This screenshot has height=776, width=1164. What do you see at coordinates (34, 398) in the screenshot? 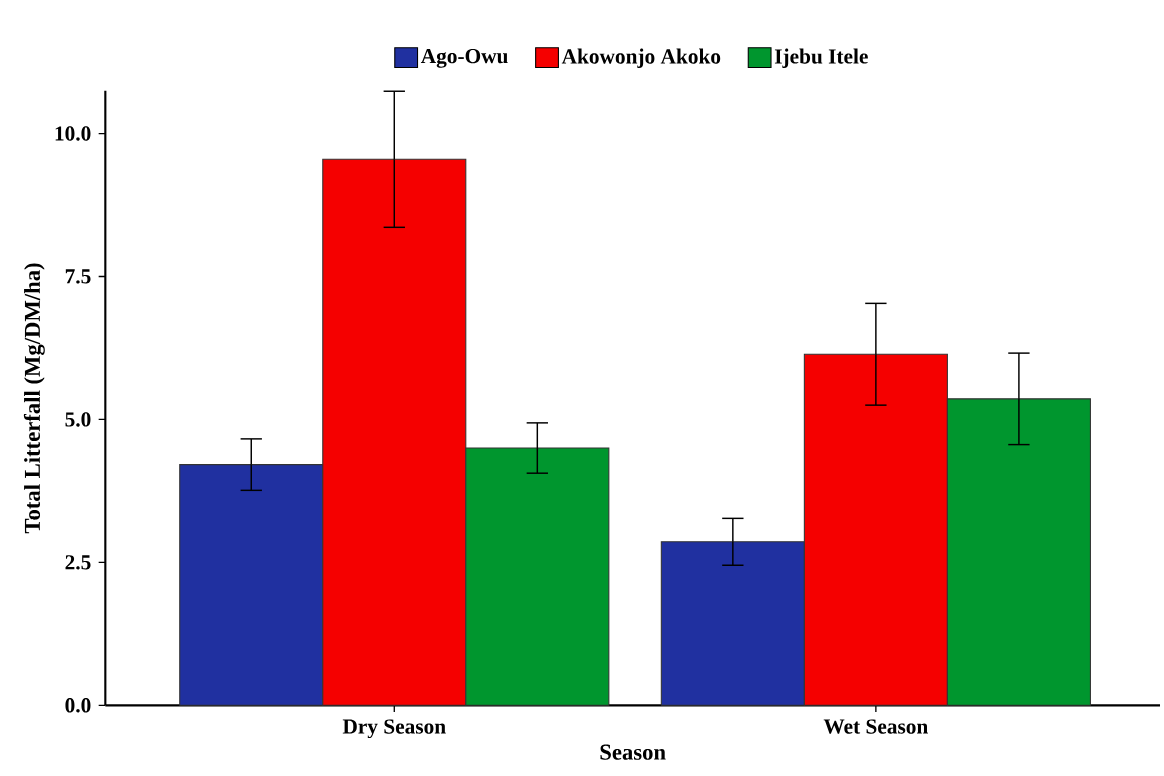
I see `y-axis-title: Total Litterfall (Mg/DM/ha)` at bounding box center [34, 398].